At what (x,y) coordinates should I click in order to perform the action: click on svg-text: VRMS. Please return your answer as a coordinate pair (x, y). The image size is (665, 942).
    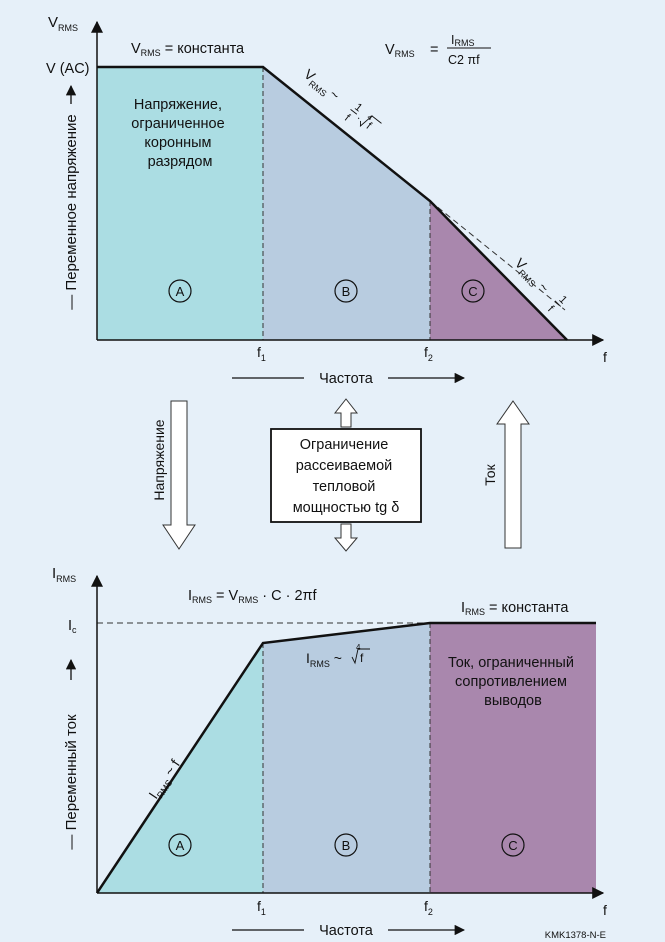
    Looking at the image, I should click on (400, 50).